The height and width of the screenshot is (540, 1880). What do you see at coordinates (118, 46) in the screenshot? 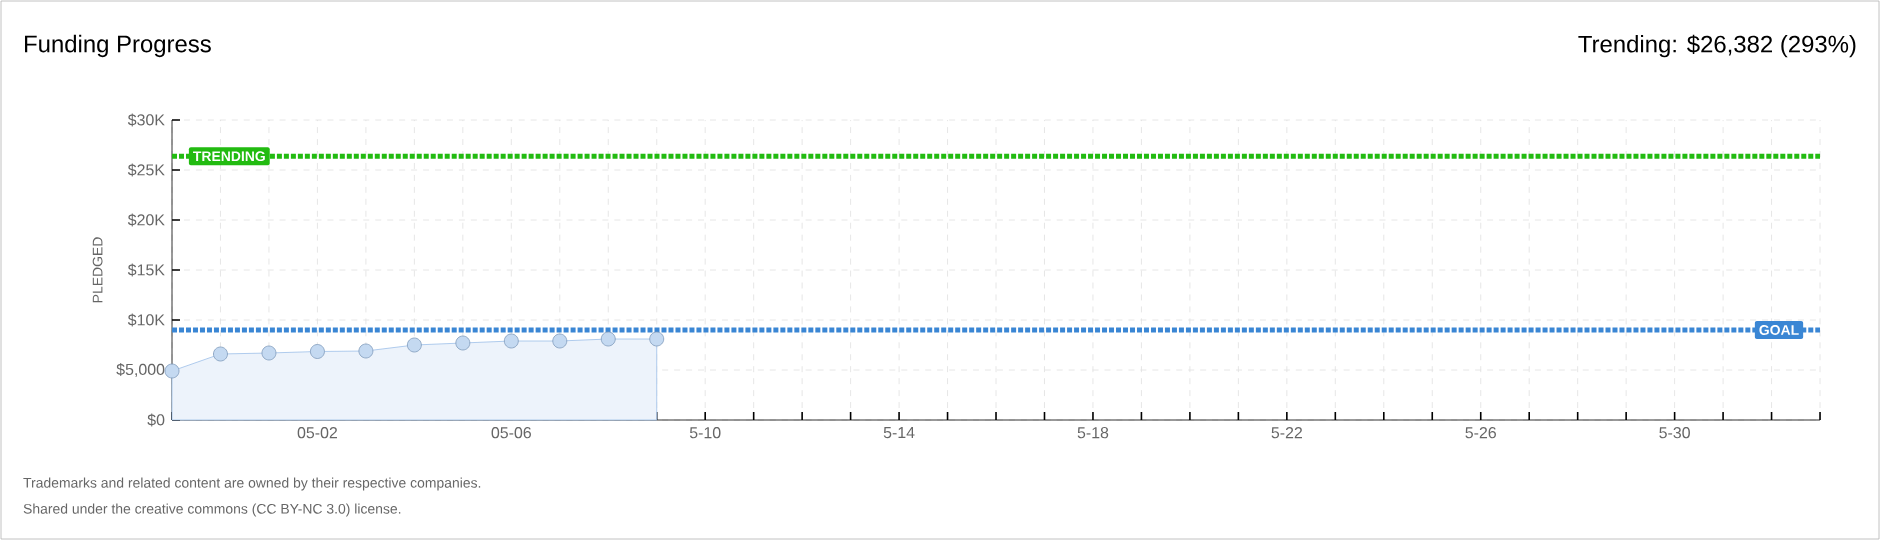
I see `chart-title: Funding Progress` at bounding box center [118, 46].